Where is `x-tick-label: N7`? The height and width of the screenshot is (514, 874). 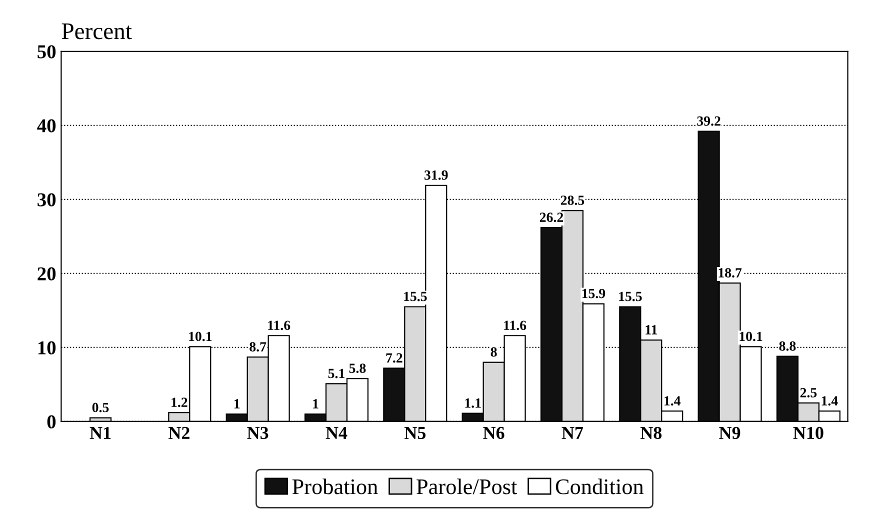 x-tick-label: N7 is located at coordinates (573, 433).